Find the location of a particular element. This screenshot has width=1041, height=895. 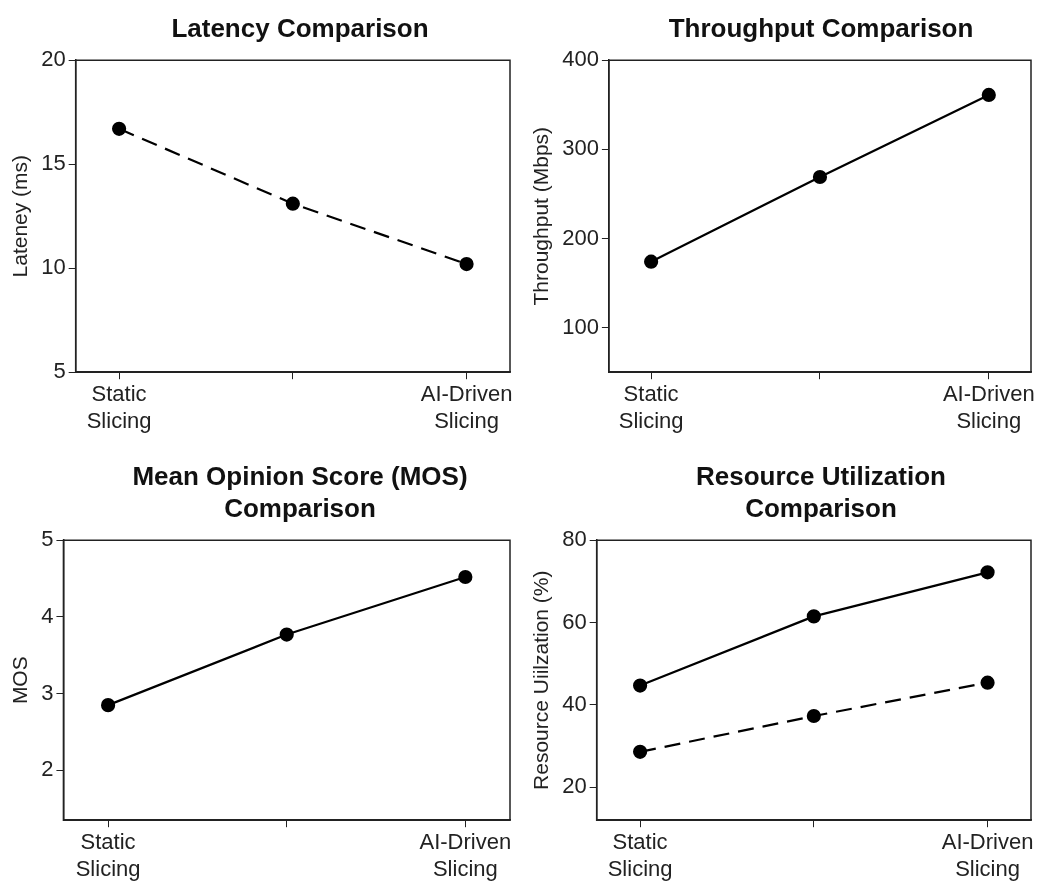

y-axis-title: Lateney (ms) is located at coordinates (20, 216).